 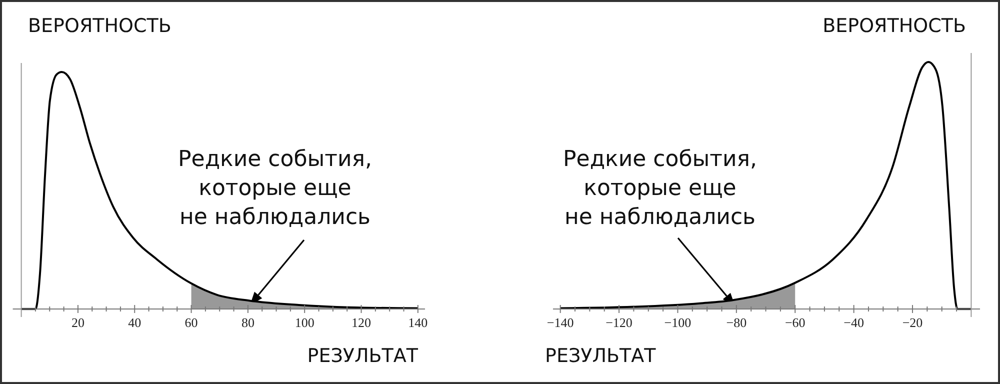 What do you see at coordinates (912, 322) in the screenshot?
I see `x-tick-label: −20` at bounding box center [912, 322].